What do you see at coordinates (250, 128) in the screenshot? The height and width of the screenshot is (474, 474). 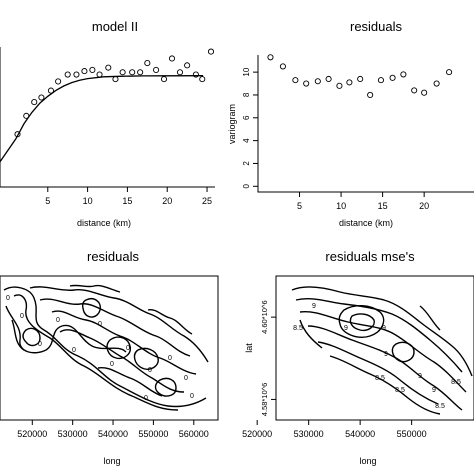 I see `panel2-y-ticks: 0 2 4 6 8 10` at bounding box center [250, 128].